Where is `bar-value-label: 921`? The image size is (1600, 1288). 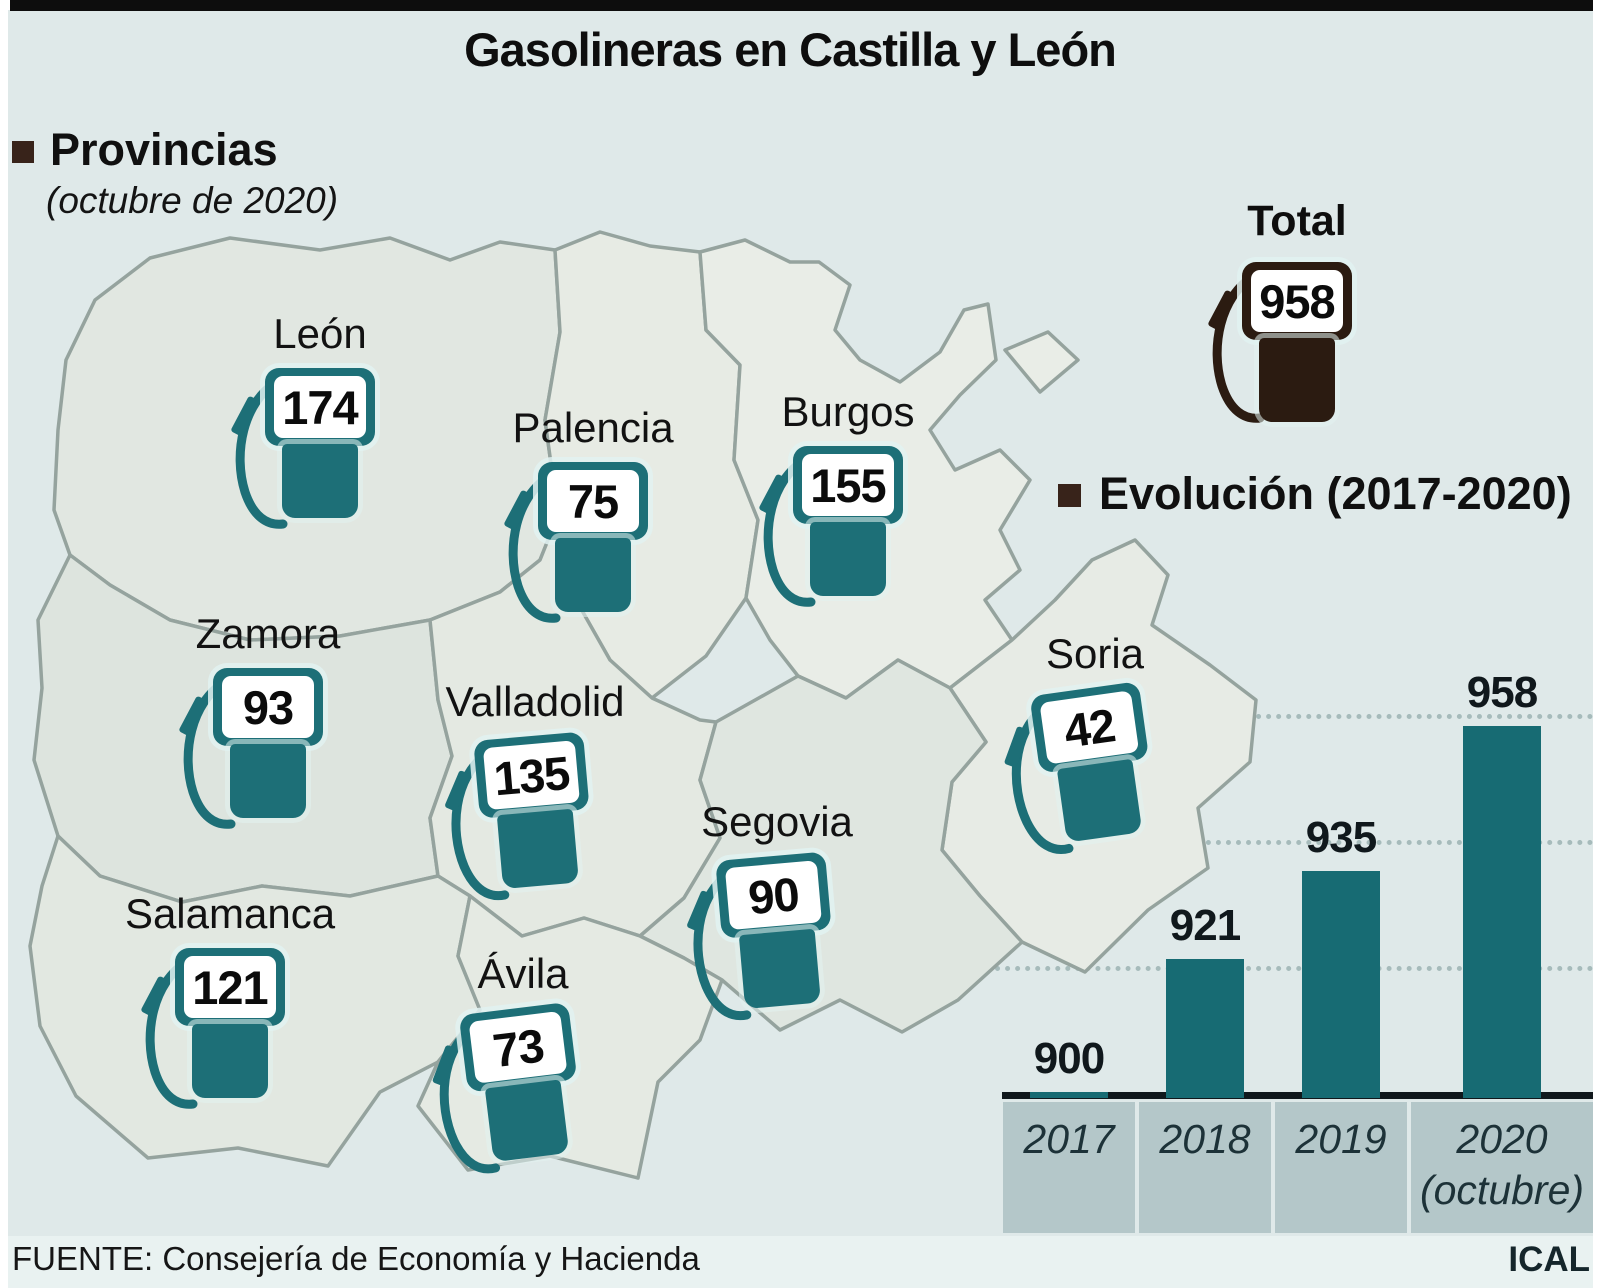 bar-value-label: 921 is located at coordinates (1205, 926).